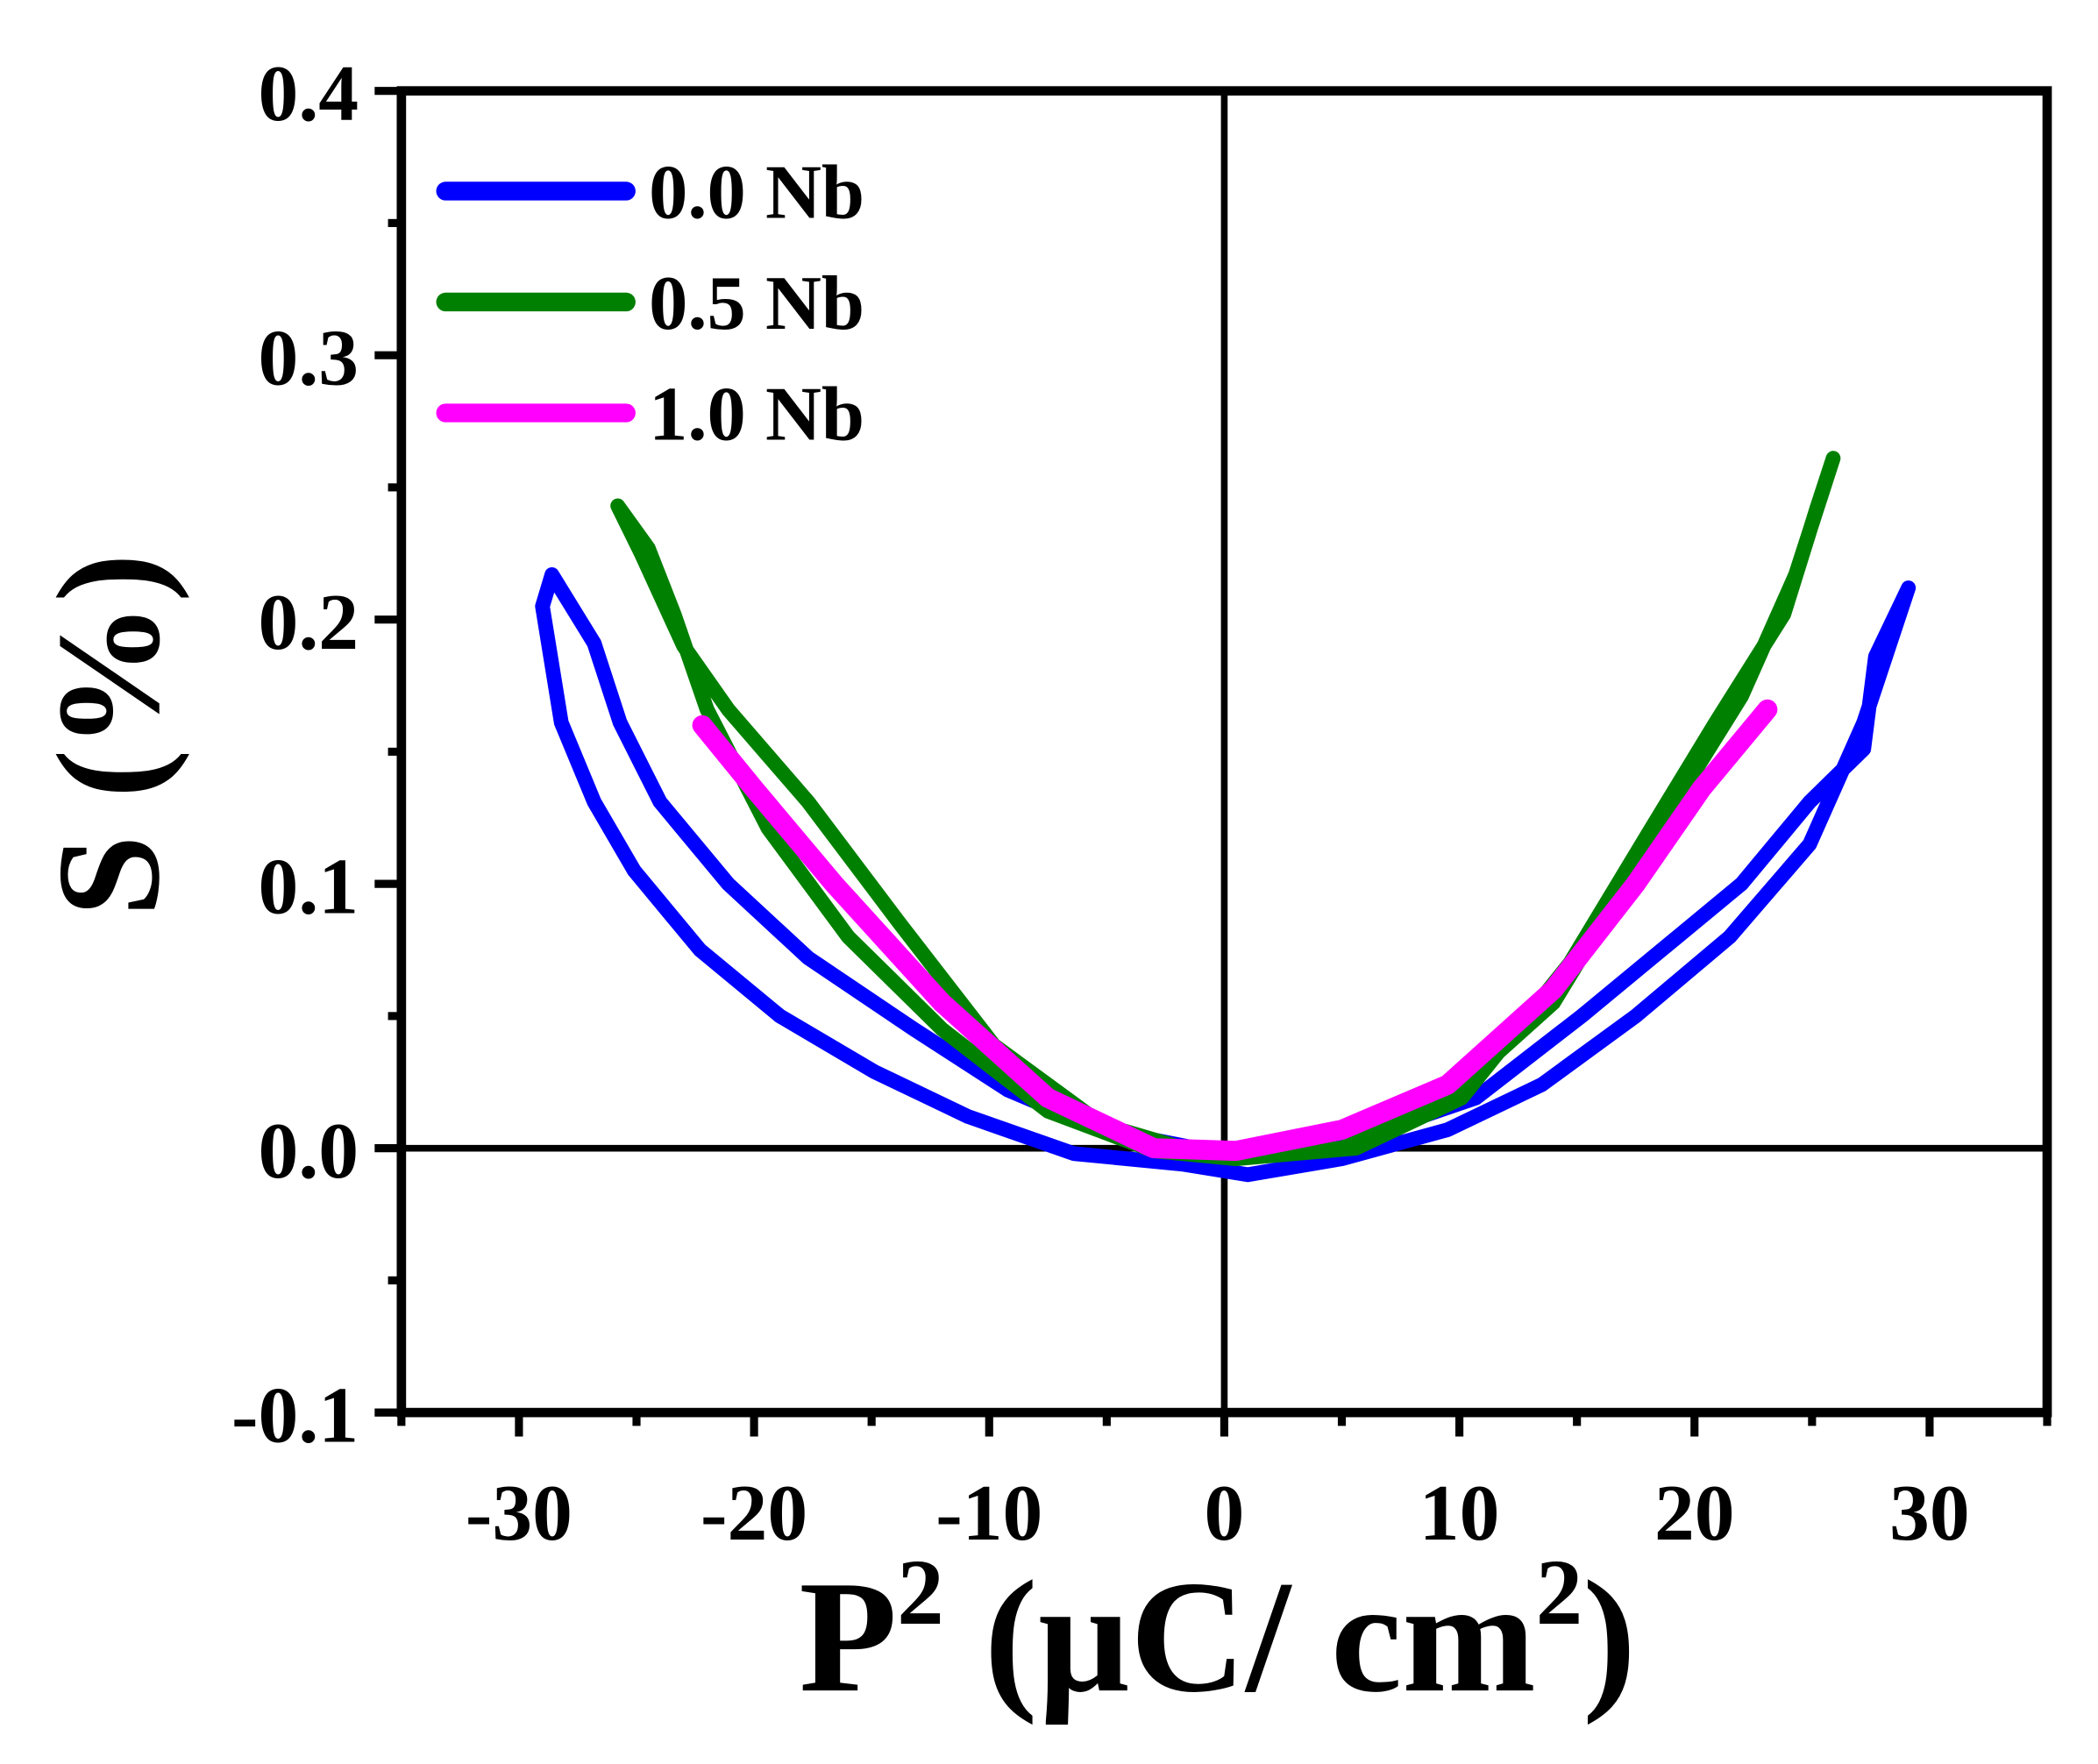  What do you see at coordinates (756, 193) in the screenshot?
I see `legend-label: 0.0 Nb` at bounding box center [756, 193].